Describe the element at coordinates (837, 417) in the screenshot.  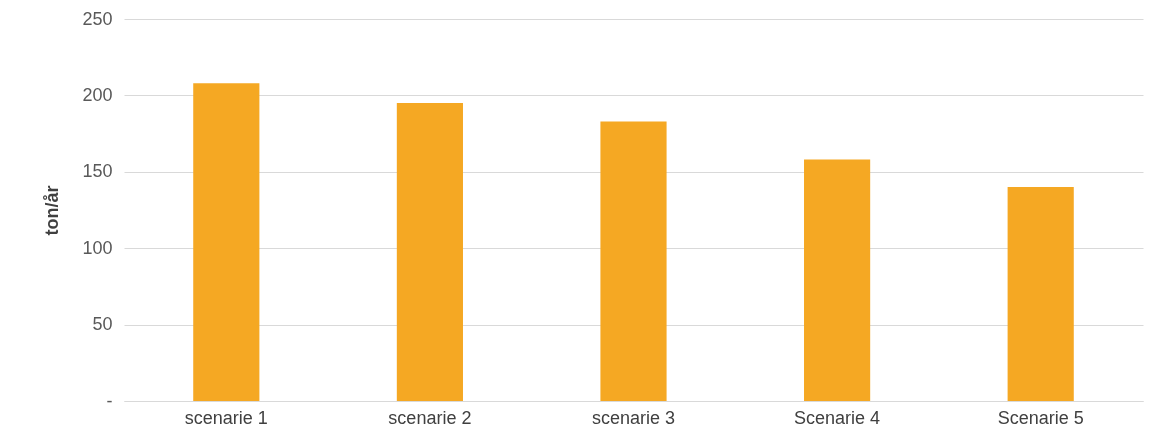
I see `x-tick-label: Scenarie 4` at that location.